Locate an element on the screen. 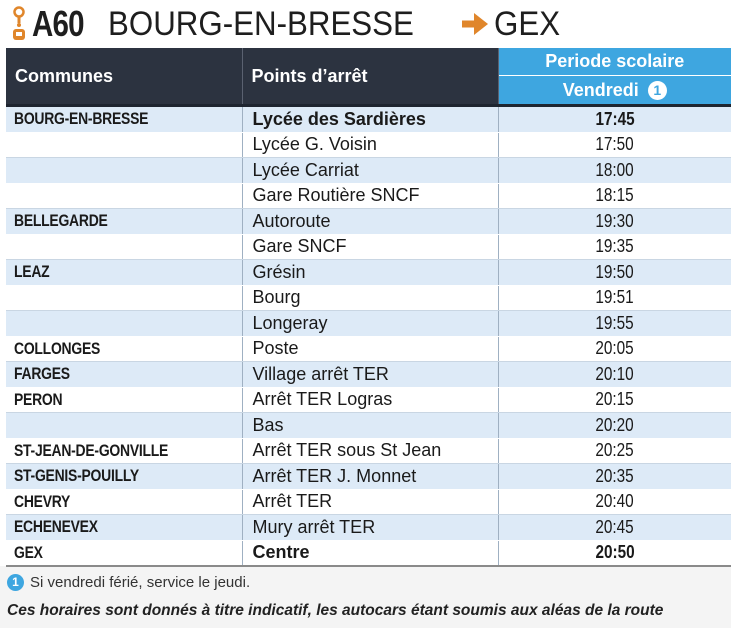 This screenshot has width=731, height=628. departure-time-cell: 20:40 is located at coordinates (614, 502).